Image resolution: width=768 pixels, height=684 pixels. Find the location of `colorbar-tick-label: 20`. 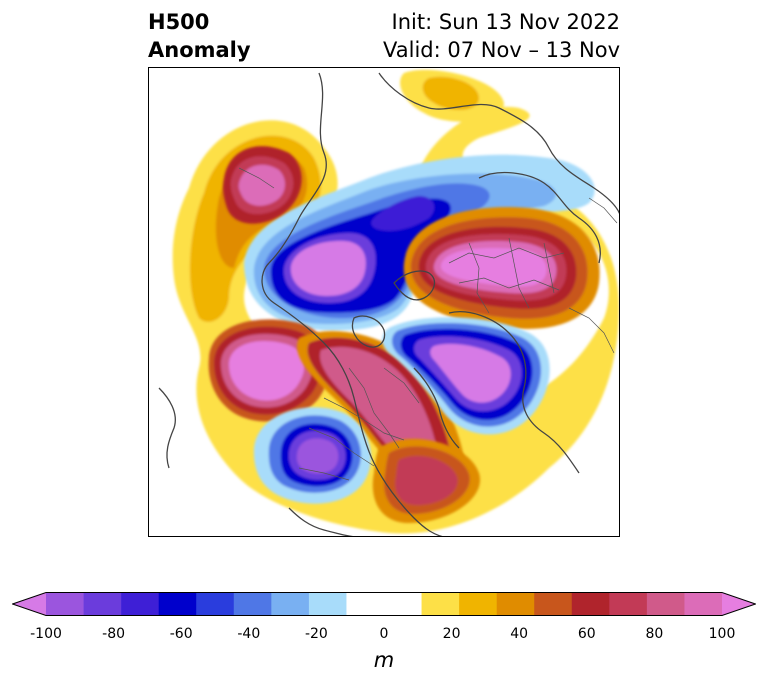

colorbar-tick-label: 20 is located at coordinates (451, 634).